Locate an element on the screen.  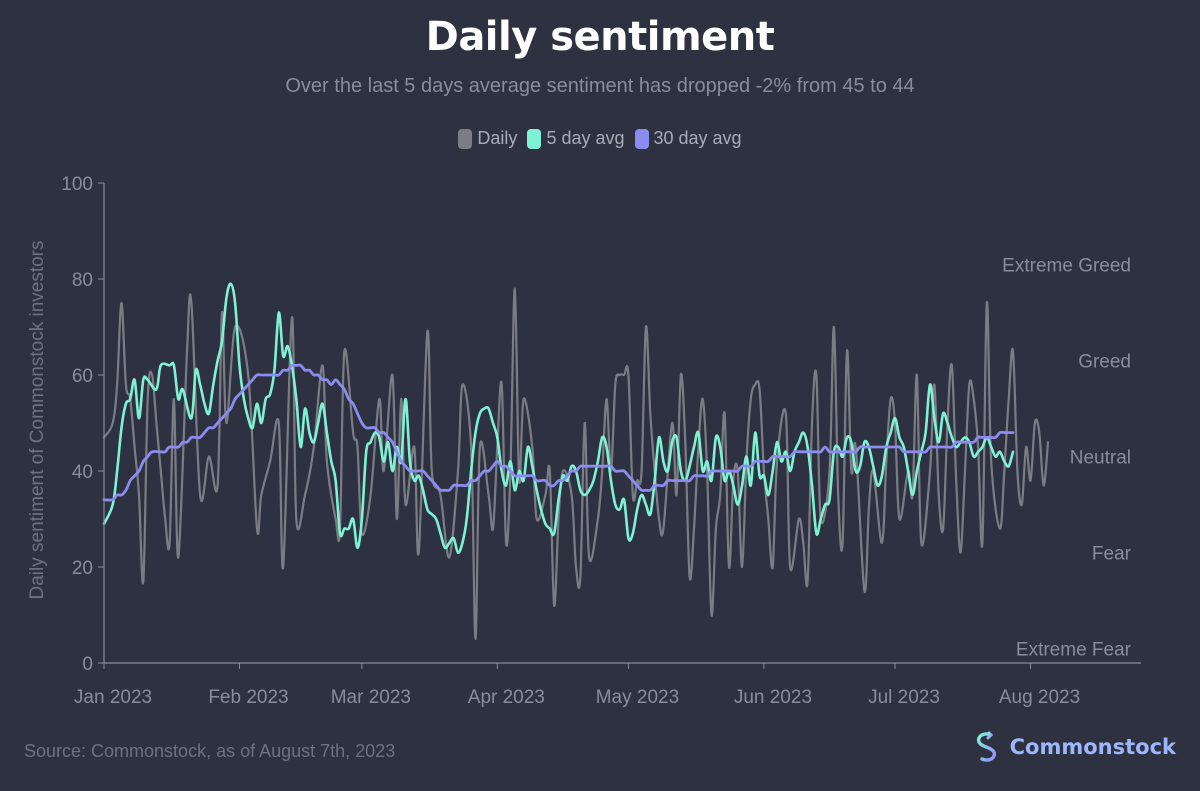
x-tick-label: Aug 2023 is located at coordinates (1039, 697).